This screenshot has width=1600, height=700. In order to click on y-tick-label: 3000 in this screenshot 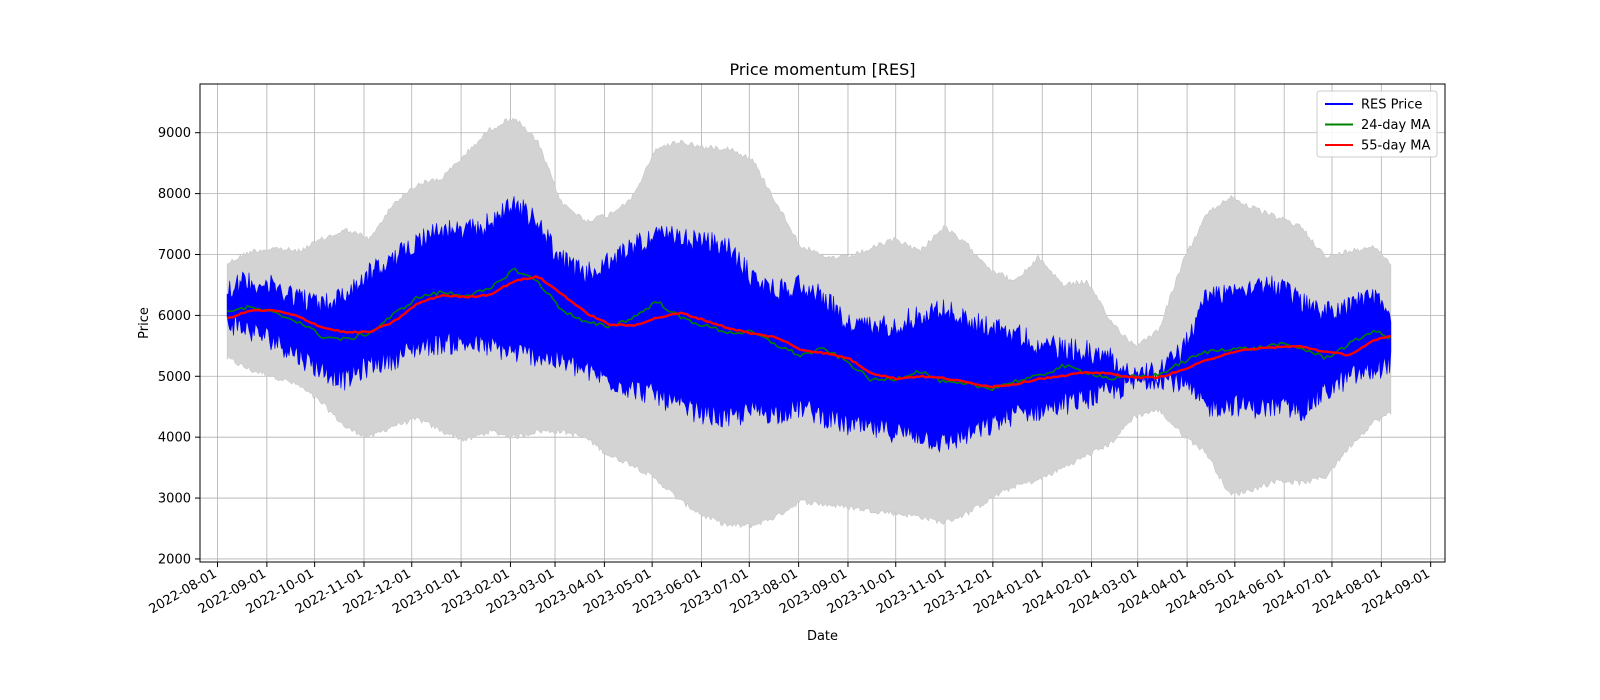, I will do `click(174, 499)`.